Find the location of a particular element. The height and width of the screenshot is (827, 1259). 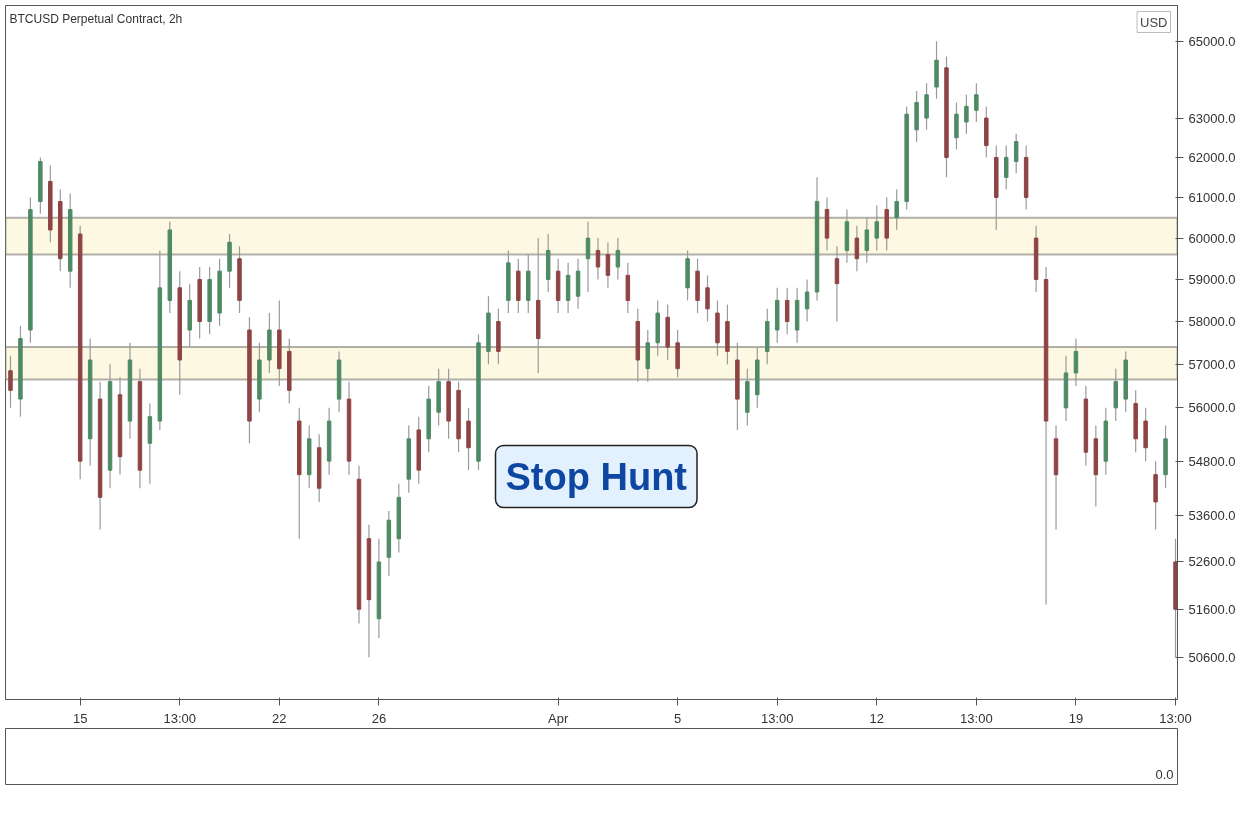

y-tick-label: 52600.0 is located at coordinates (1212, 562).